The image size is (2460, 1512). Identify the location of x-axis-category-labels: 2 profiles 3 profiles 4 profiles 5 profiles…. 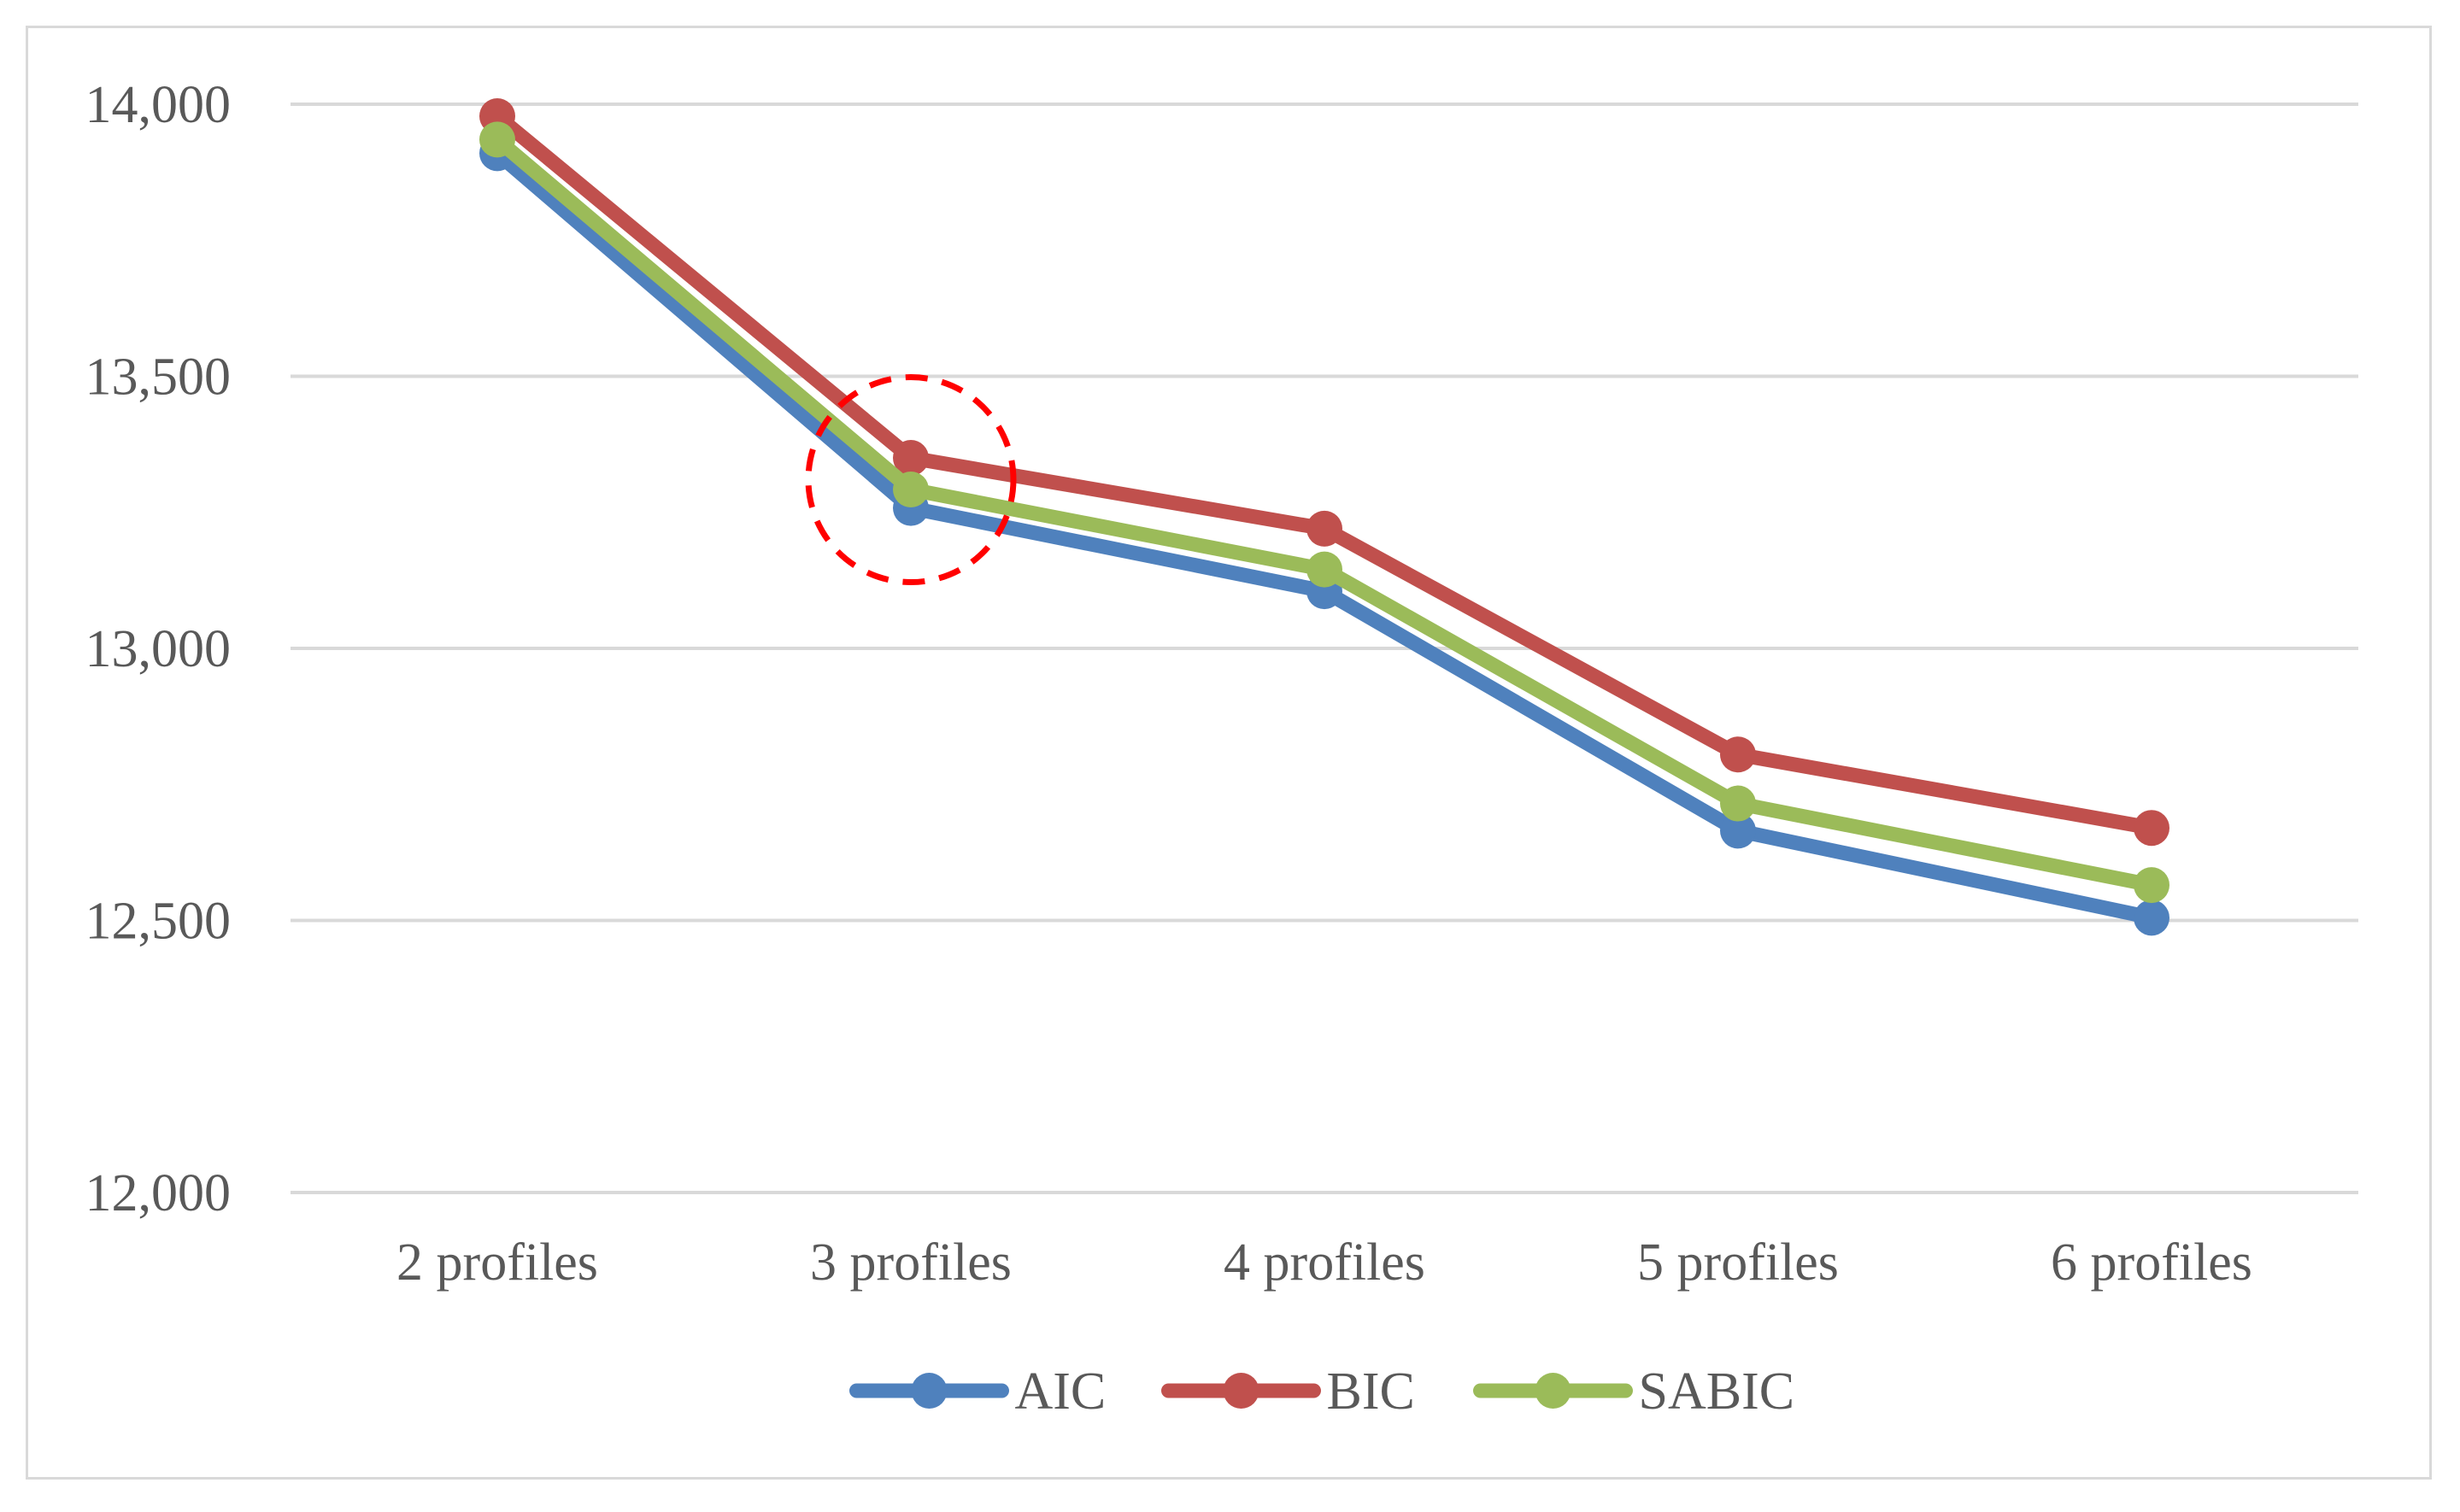
(1324, 1263).